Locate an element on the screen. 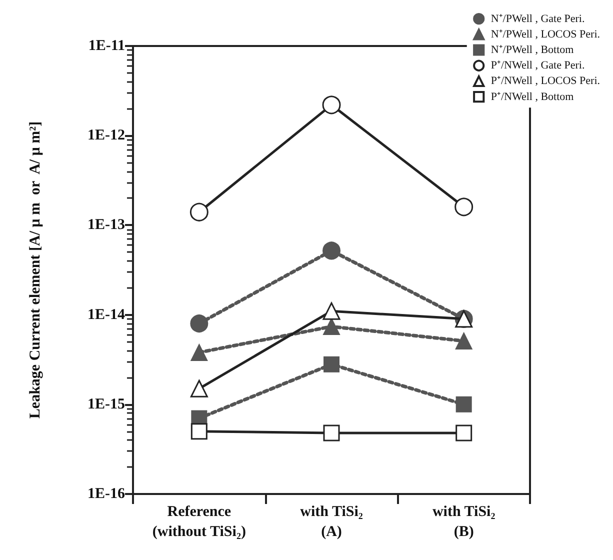  y-tick-label: 1E-13 is located at coordinates (106, 225).